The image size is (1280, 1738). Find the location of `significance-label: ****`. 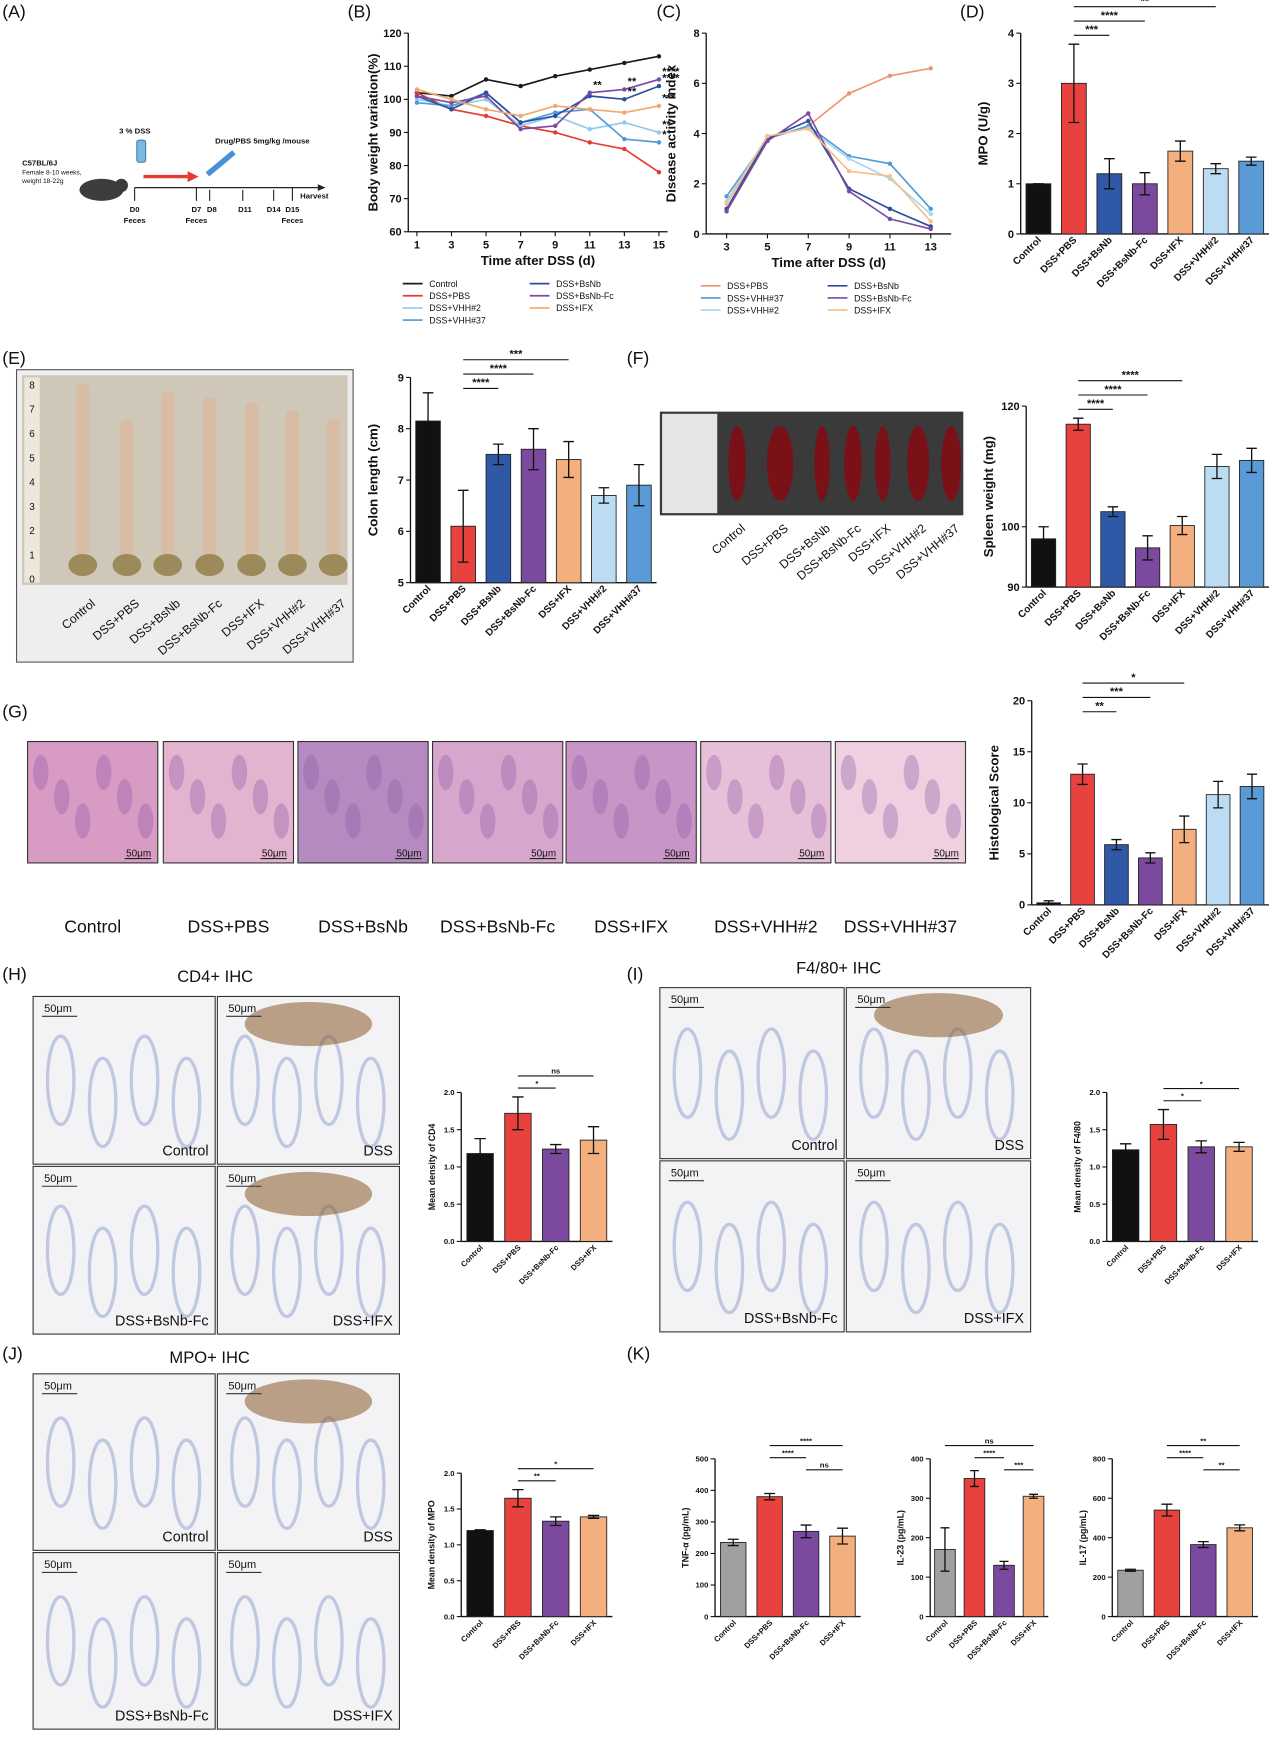

significance-label: **** is located at coordinates (1096, 404).